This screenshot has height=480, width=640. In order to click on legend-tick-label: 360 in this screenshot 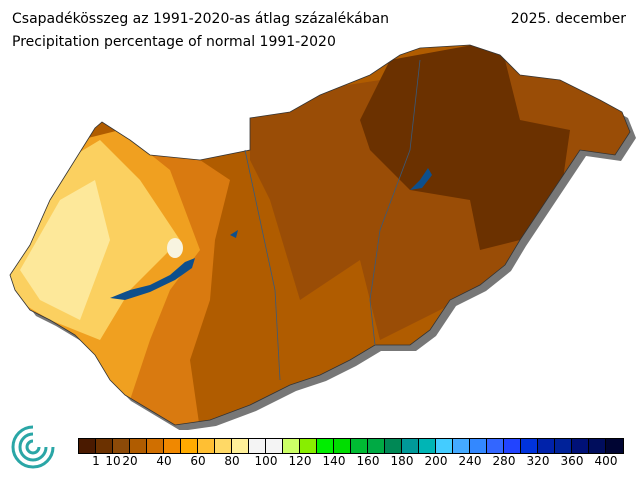, I will do `click(572, 461)`.